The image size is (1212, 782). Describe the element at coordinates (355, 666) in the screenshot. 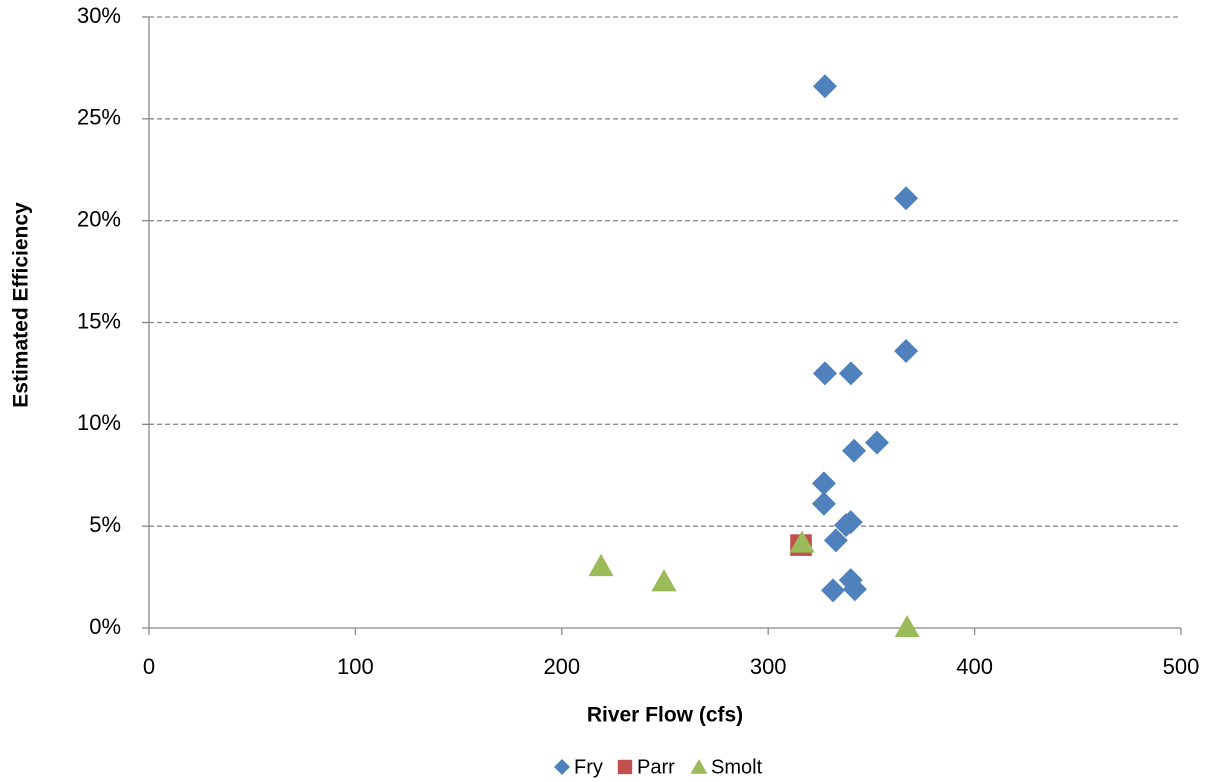

I see `x-tick-label: 100` at that location.